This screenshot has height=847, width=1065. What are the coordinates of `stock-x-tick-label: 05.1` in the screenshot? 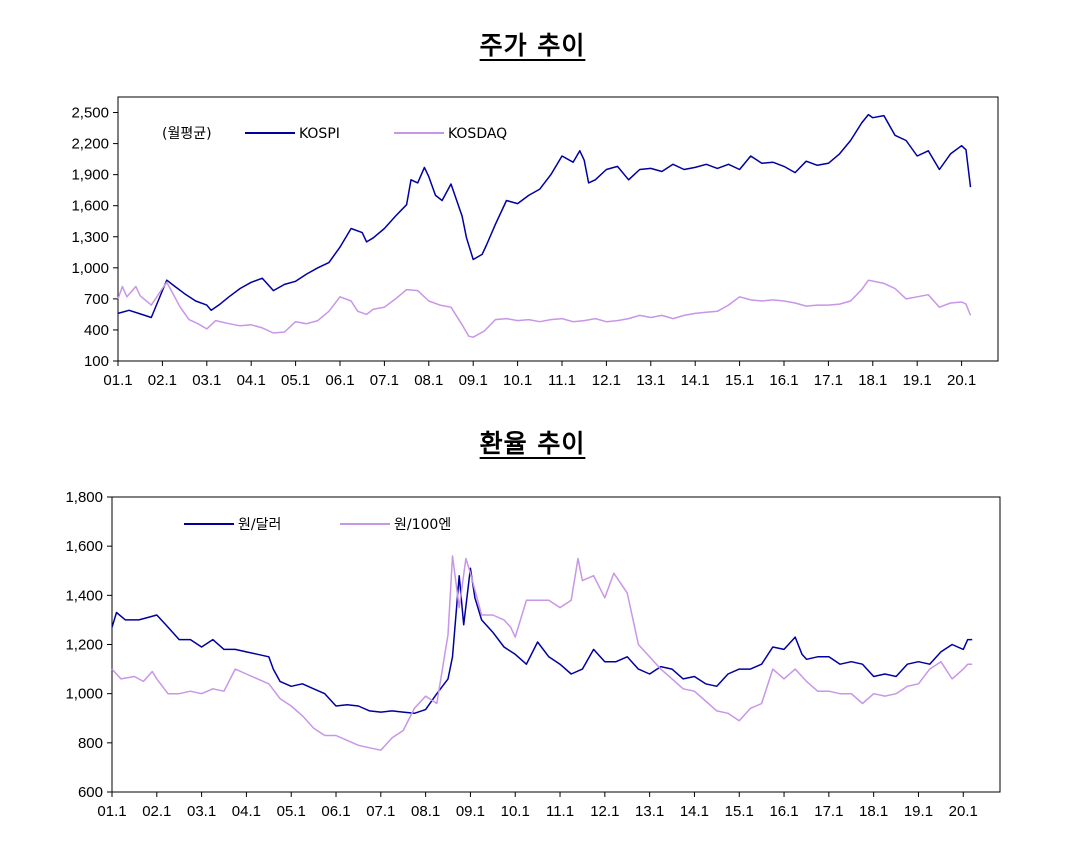 It's located at (295, 380).